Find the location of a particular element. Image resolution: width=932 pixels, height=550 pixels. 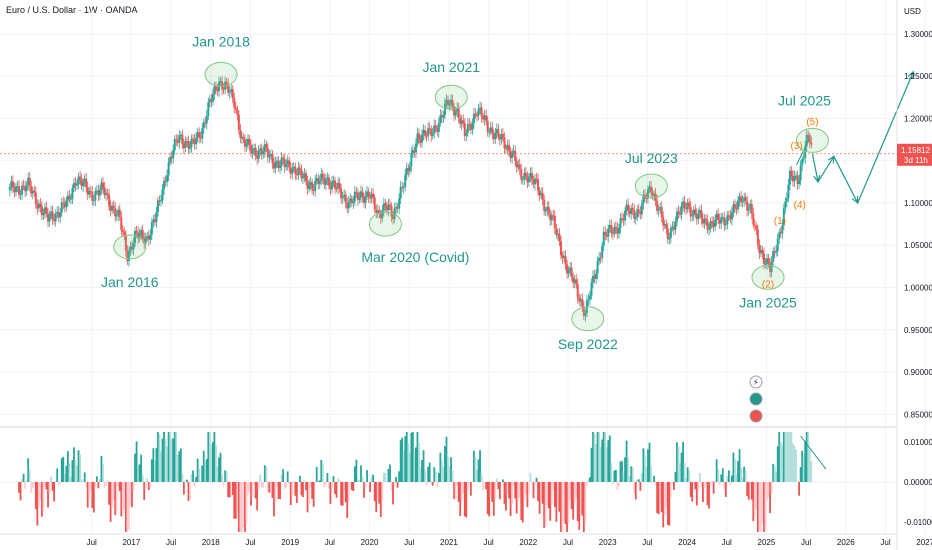

lightning-icon is located at coordinates (756, 382).